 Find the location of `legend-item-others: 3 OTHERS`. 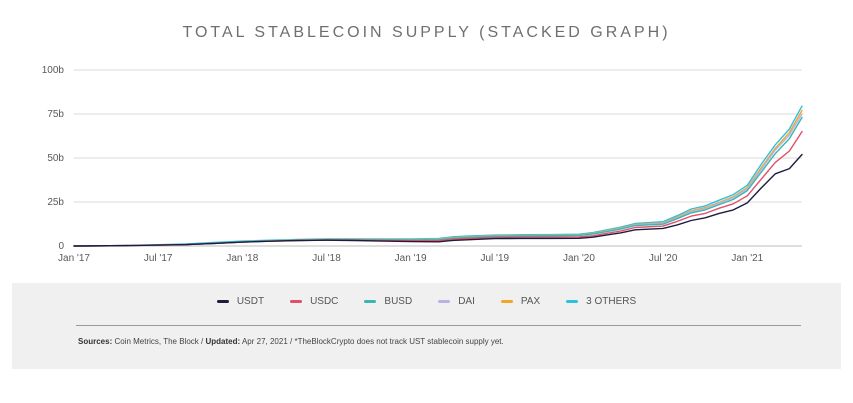

legend-item-others: 3 OTHERS is located at coordinates (601, 301).